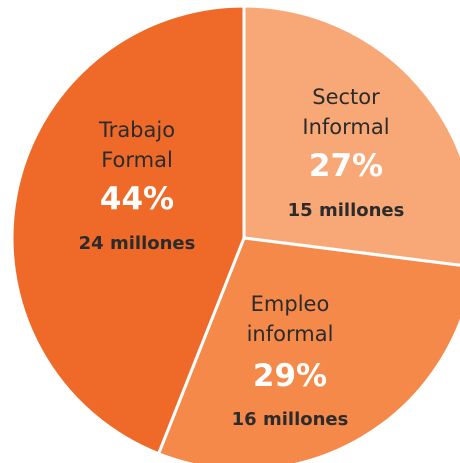 The image size is (460, 463). I want to click on slice-label-trabajo-formal: Trabajo Formal 44% 24 millones, so click(137, 186).